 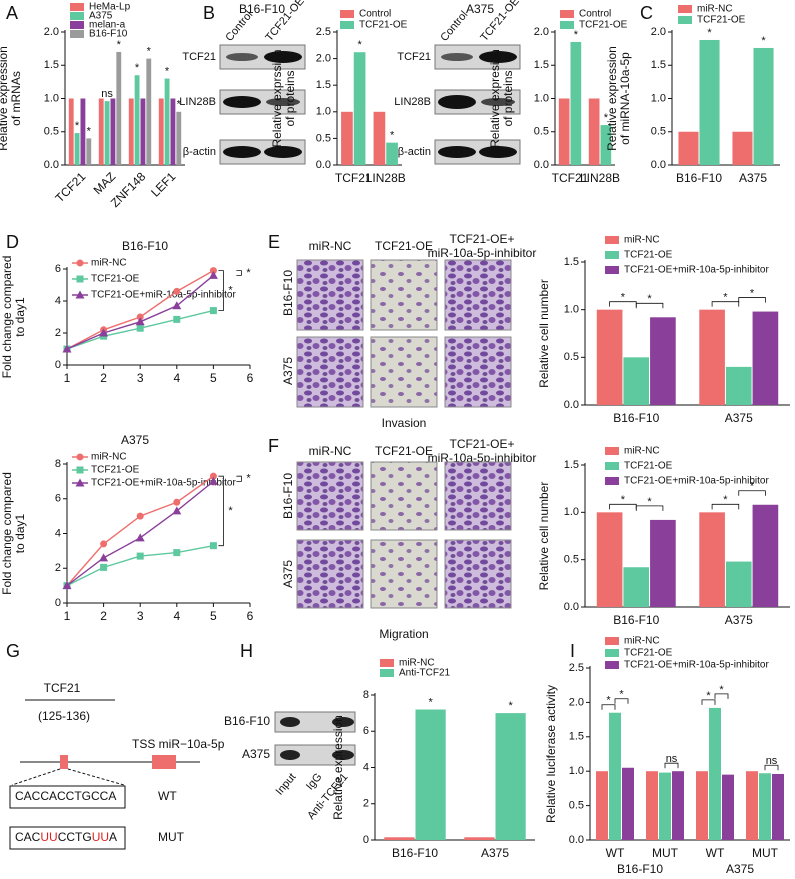 What do you see at coordinates (495, 98) in the screenshot?
I see `y-axis-label: Relative expresion` at bounding box center [495, 98].